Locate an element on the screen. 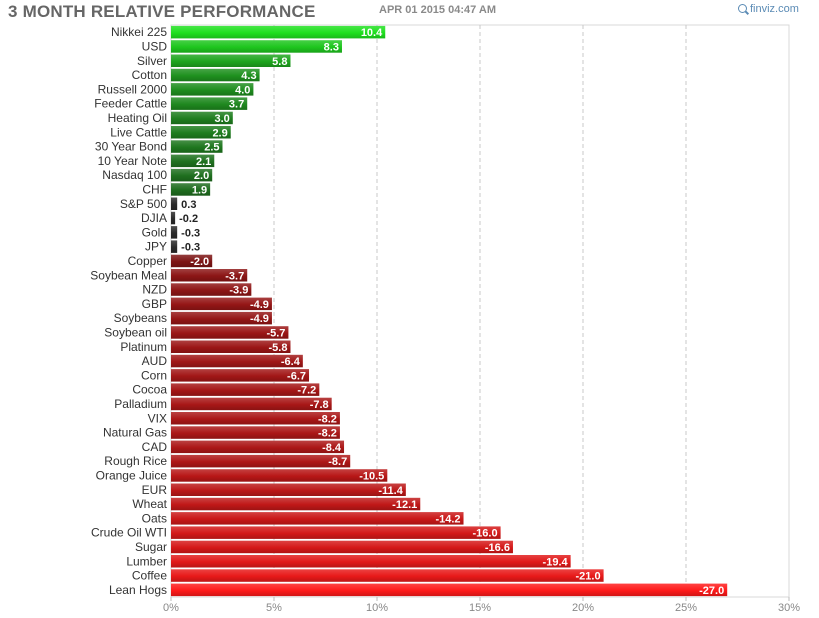 The image size is (819, 618). bar-vix is located at coordinates (255, 418).